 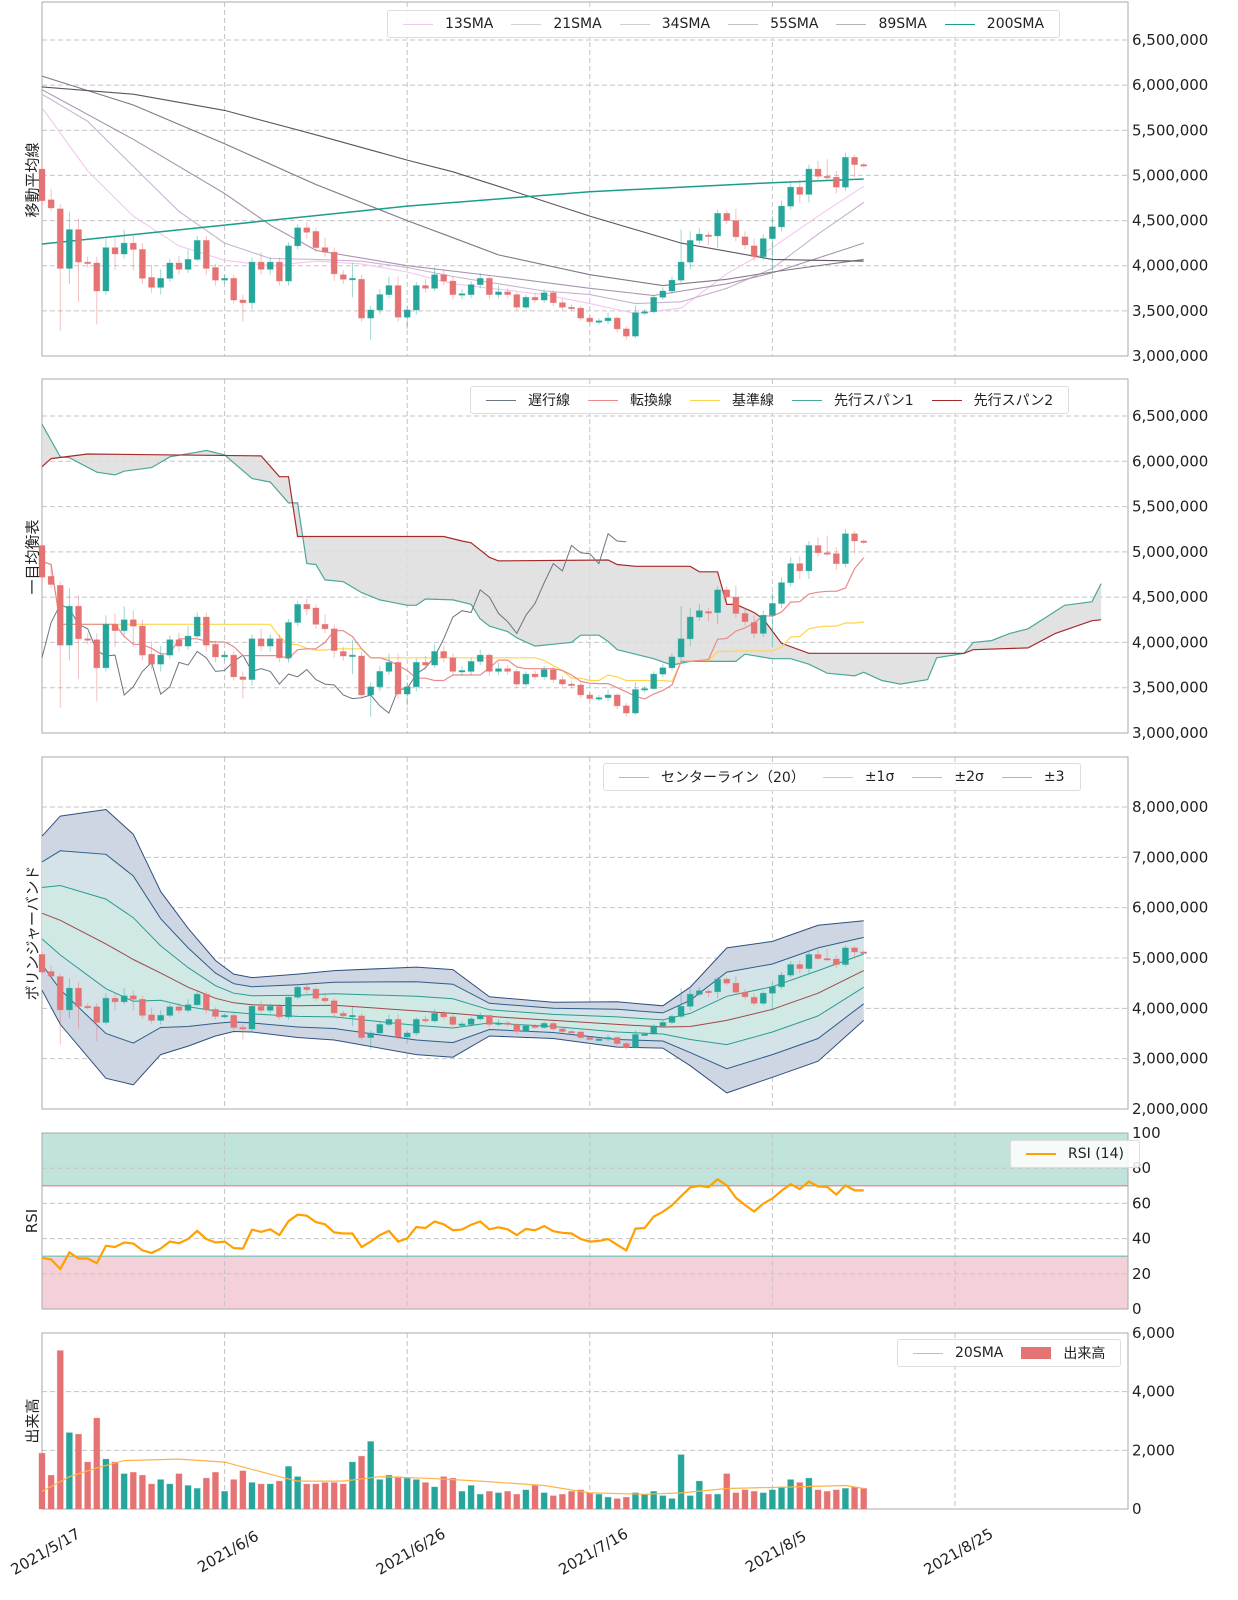 What do you see at coordinates (585, 1159) in the screenshot?
I see `overbought-zone` at bounding box center [585, 1159].